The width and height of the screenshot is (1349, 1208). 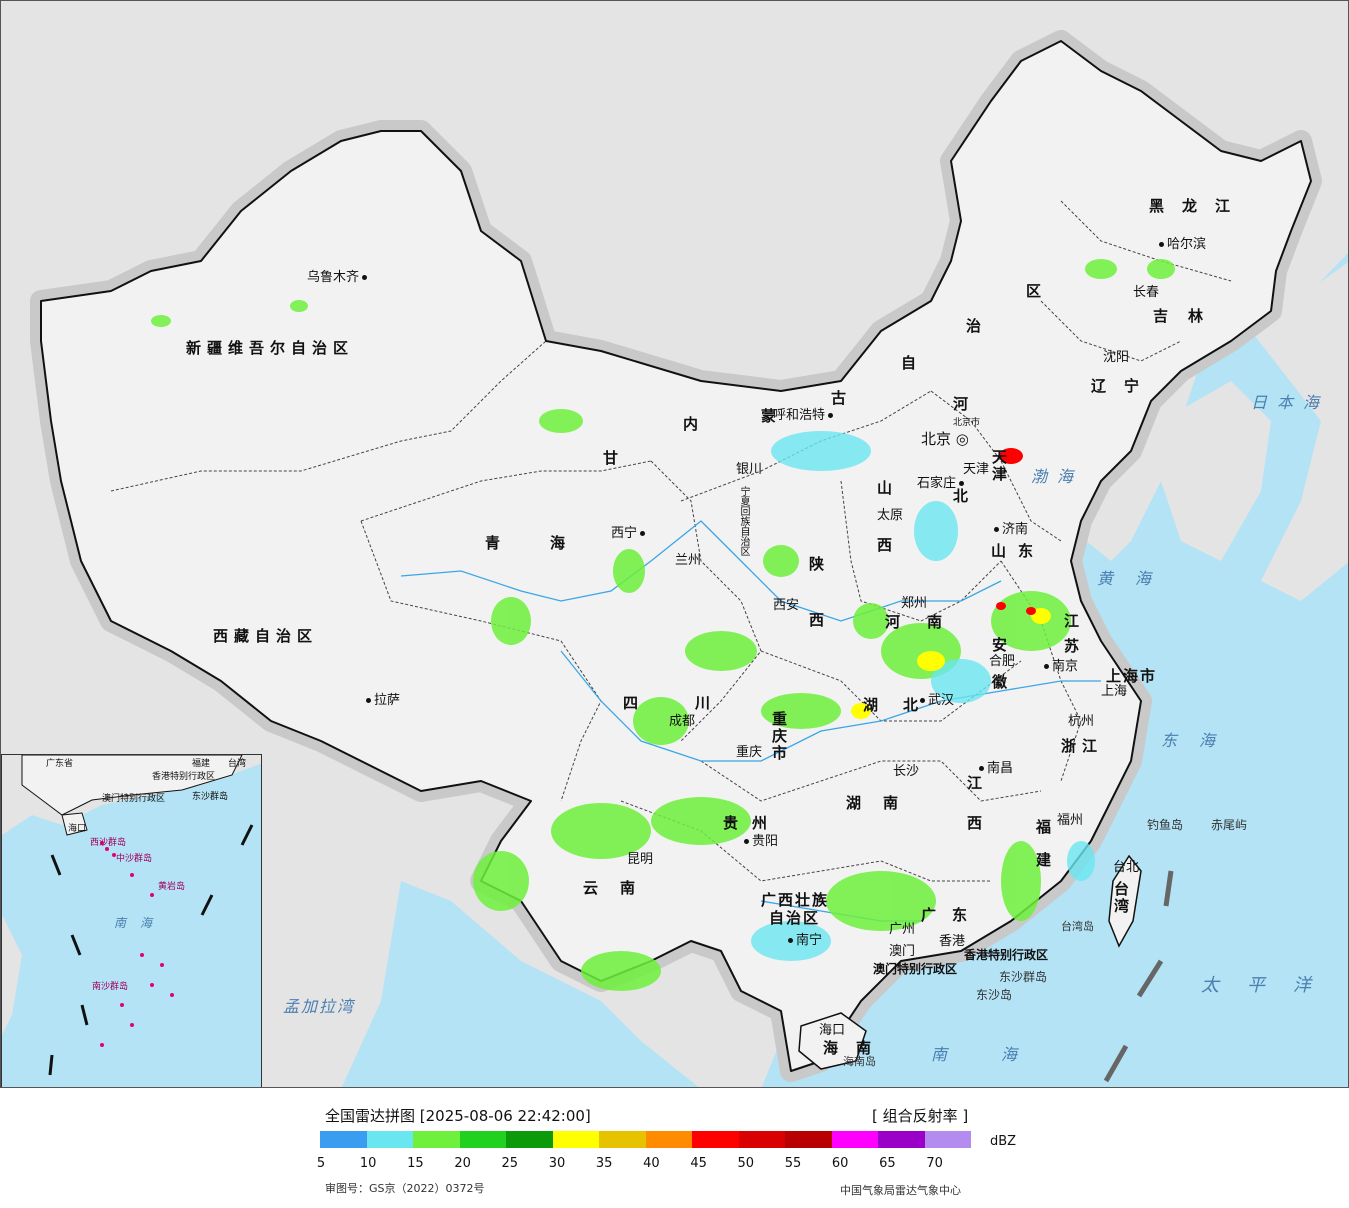 What do you see at coordinates (1188, 316) in the screenshot?
I see `province-label: 吉林` at bounding box center [1188, 316].